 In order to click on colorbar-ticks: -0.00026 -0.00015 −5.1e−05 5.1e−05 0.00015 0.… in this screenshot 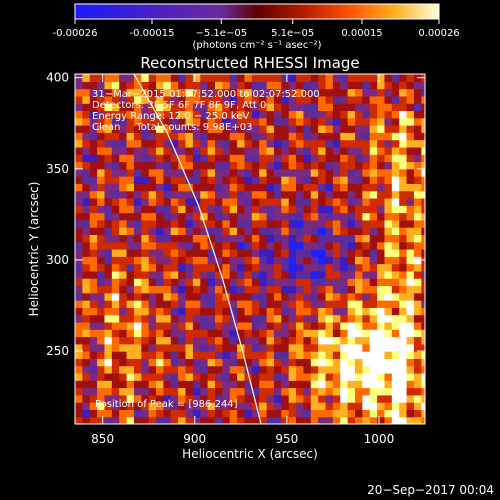, I will do `click(256, 29)`.